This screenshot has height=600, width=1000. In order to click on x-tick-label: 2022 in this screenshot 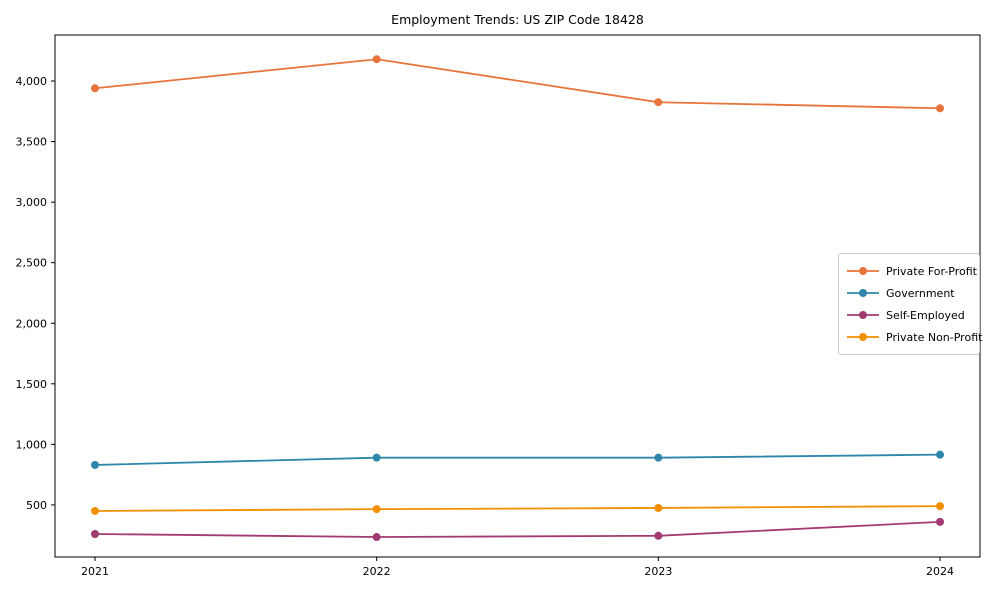, I will do `click(377, 571)`.